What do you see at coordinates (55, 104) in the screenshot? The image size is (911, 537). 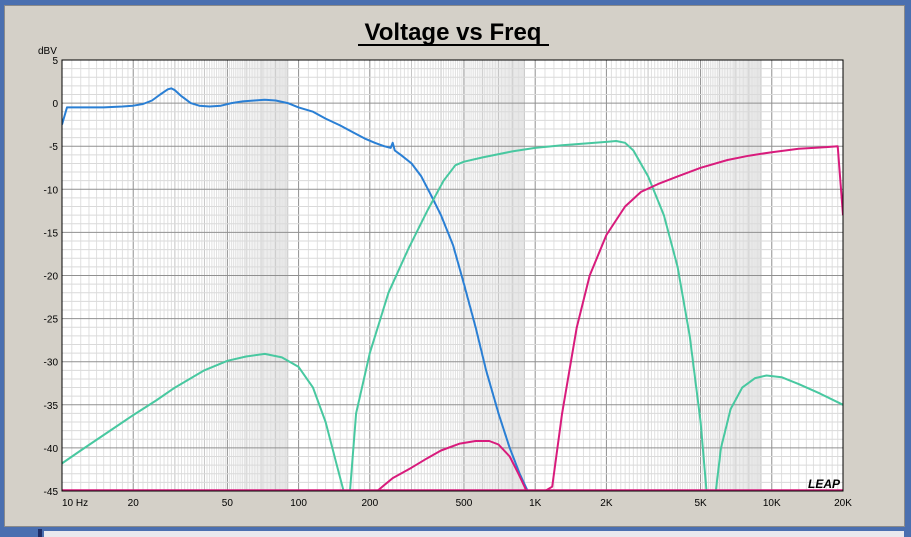 I see `y-tick-label: 0` at bounding box center [55, 104].